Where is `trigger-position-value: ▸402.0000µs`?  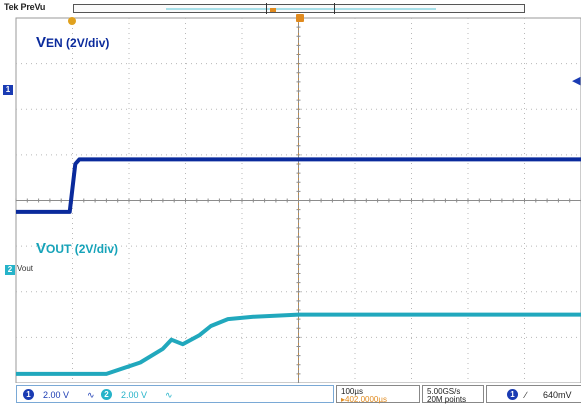 trigger-position-value: ▸402.0000µs is located at coordinates (364, 399).